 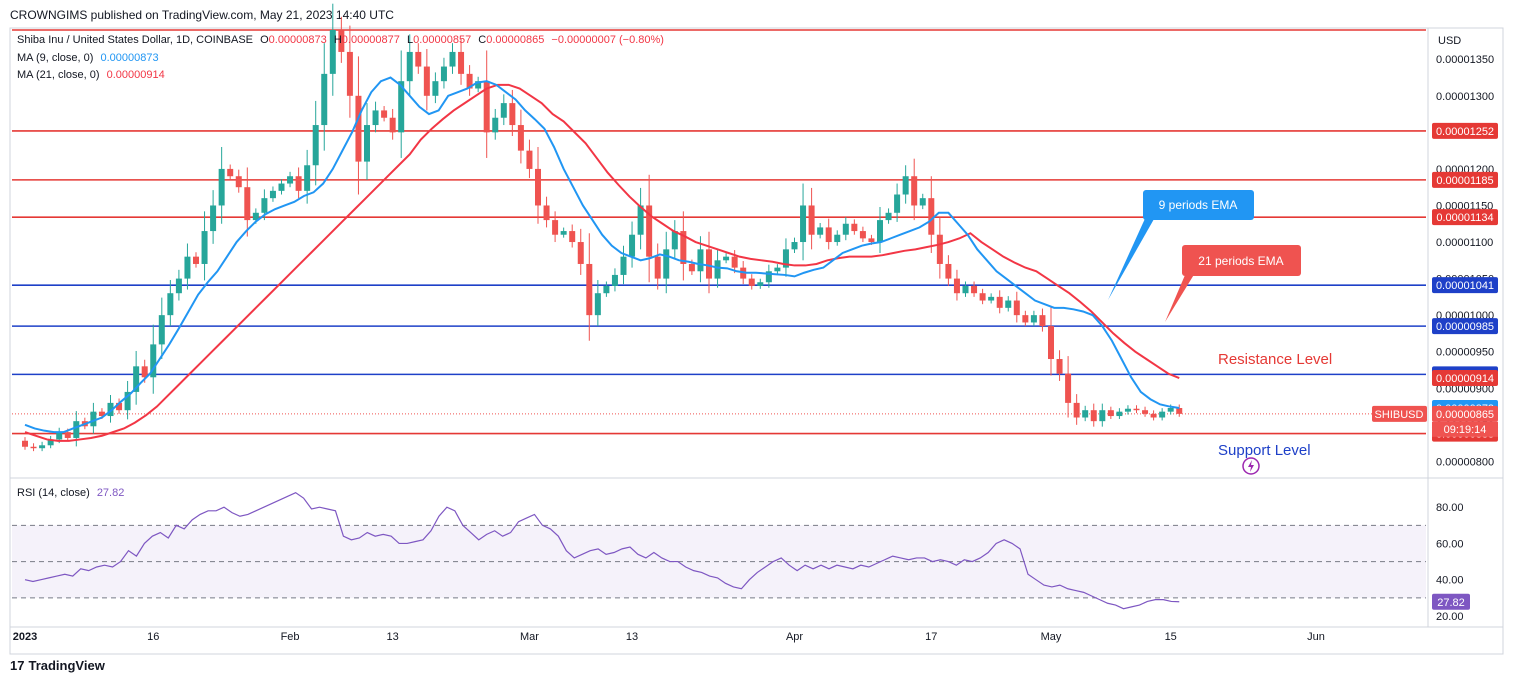 What do you see at coordinates (1465, 132) in the screenshot?
I see `level-tag: 0.00001252` at bounding box center [1465, 132].